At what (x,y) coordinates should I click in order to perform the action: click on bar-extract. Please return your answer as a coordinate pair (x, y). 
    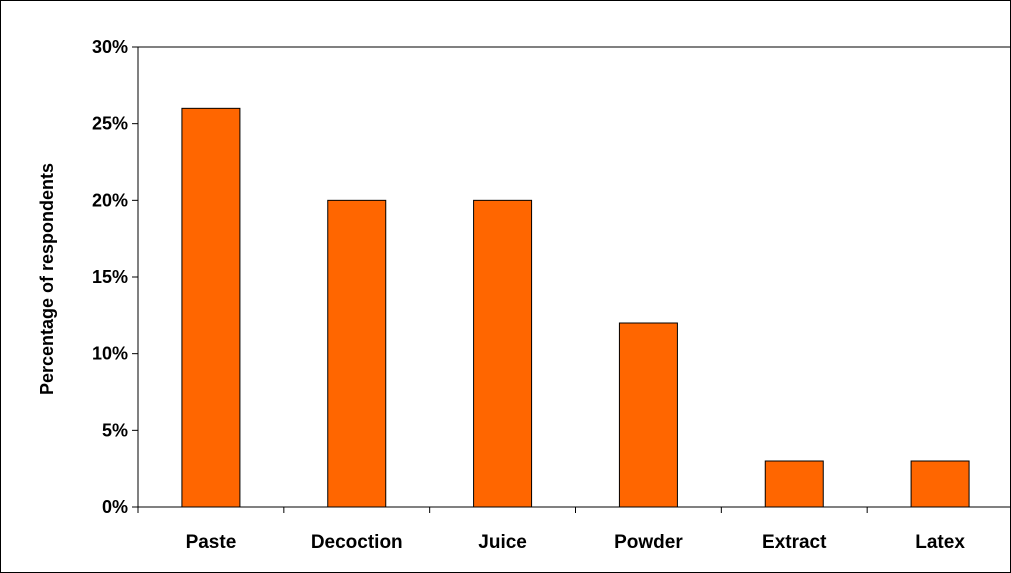
    Looking at the image, I should click on (794, 484).